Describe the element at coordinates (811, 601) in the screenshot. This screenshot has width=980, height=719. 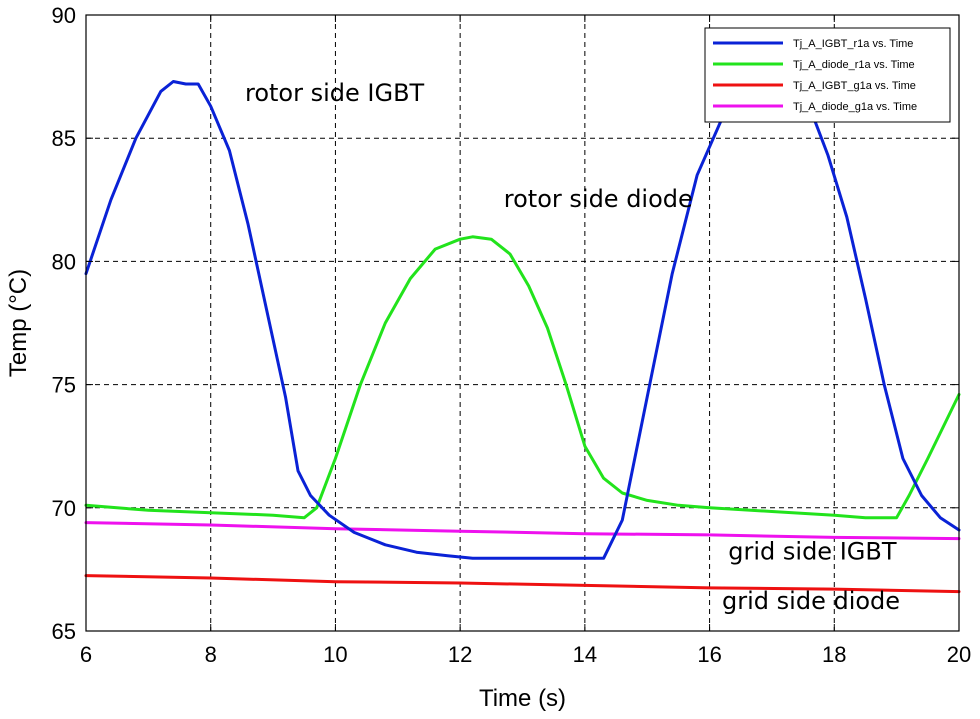
I see `annotation-label: grid side diode` at that location.